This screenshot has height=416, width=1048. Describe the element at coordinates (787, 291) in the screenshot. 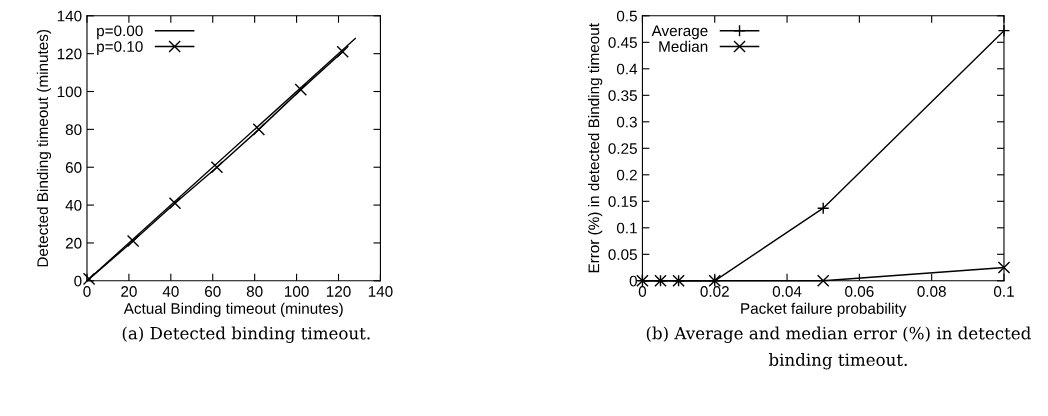

I see `x-tick-label: 0.04` at that location.